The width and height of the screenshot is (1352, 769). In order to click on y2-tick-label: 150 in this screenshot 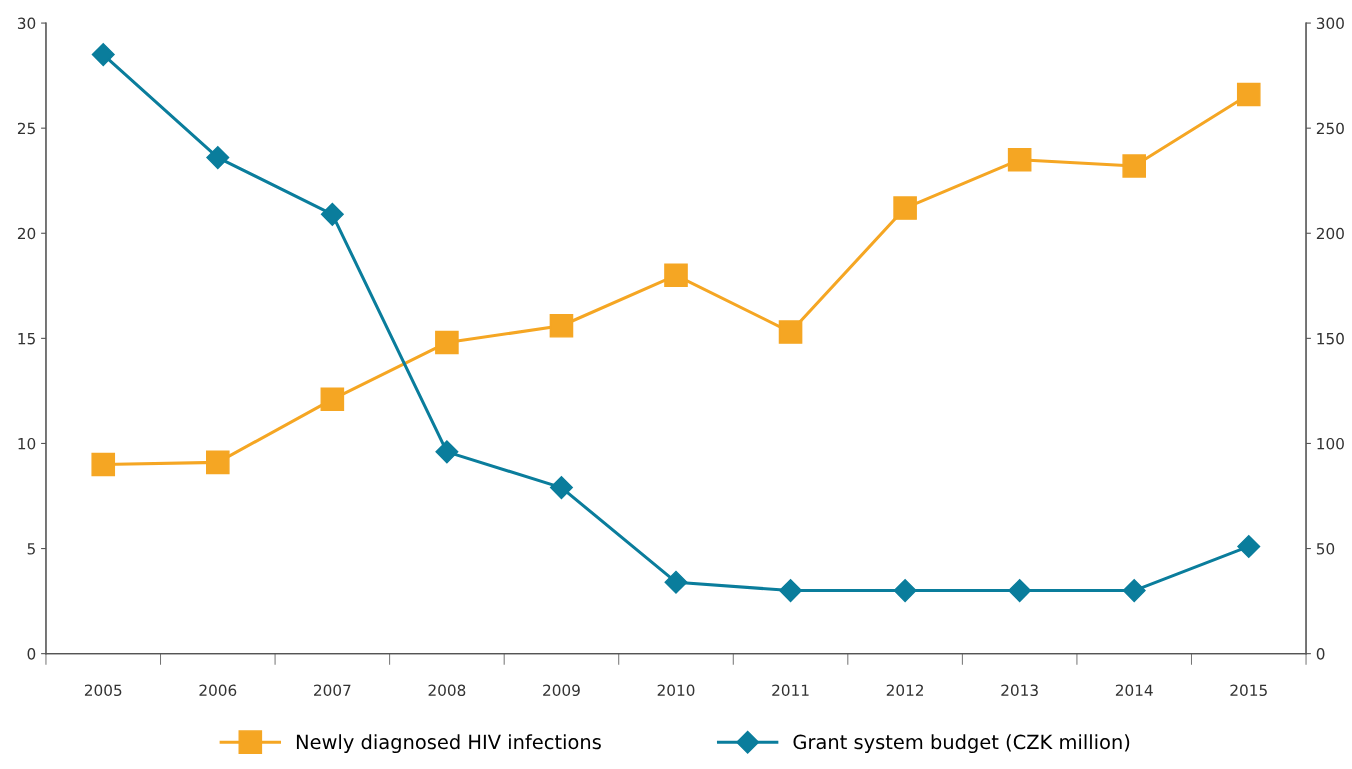, I will do `click(1330, 338)`.